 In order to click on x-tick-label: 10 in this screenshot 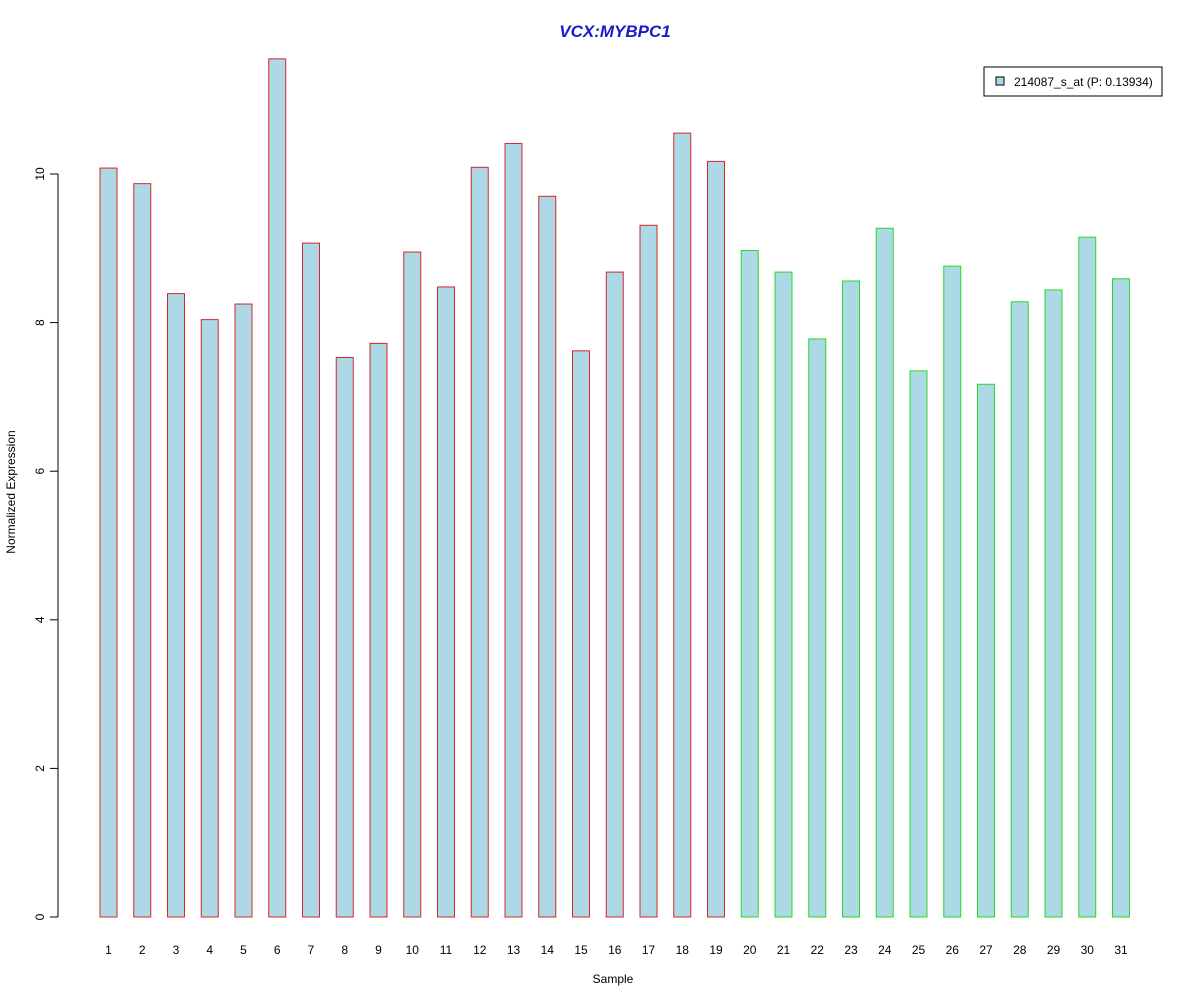, I will do `click(413, 950)`.